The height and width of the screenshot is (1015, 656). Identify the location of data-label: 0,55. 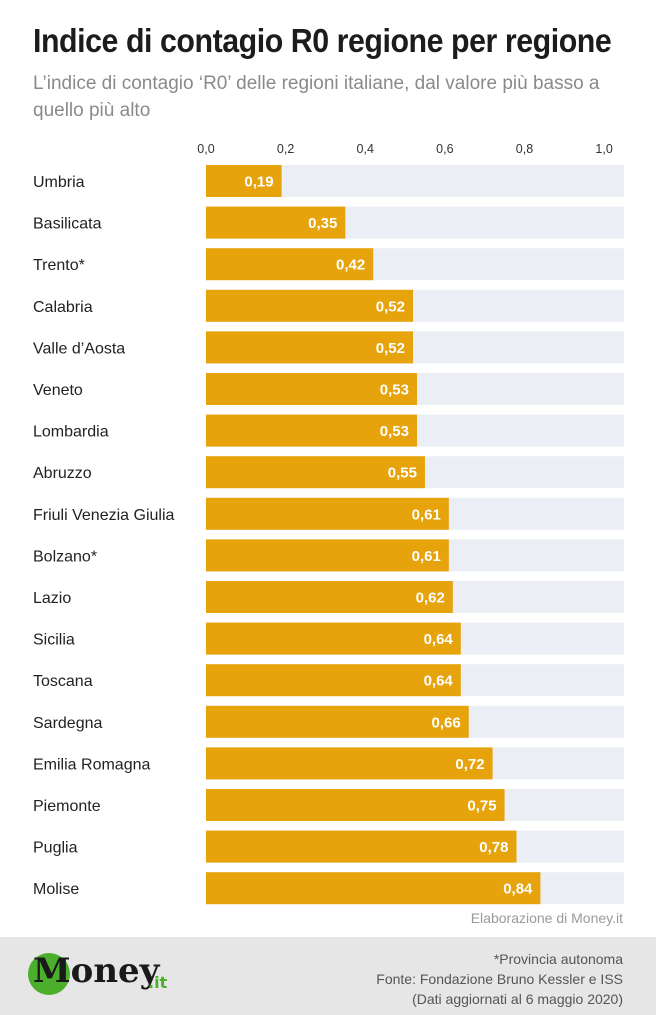
(402, 473).